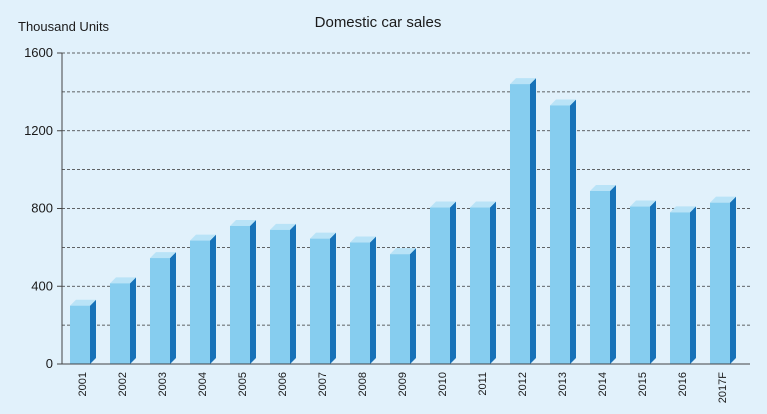  Describe the element at coordinates (323, 384) in the screenshot. I see `x-tick-label: 2007` at that location.